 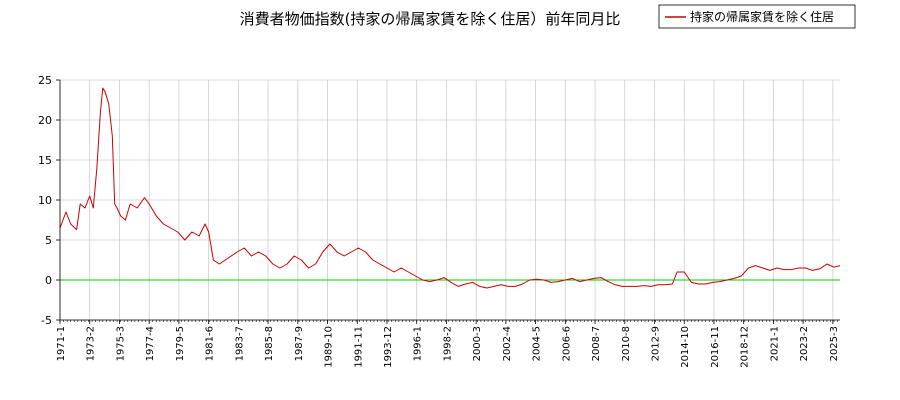 I want to click on x-tick-label: 2021-1, so click(x=774, y=343).